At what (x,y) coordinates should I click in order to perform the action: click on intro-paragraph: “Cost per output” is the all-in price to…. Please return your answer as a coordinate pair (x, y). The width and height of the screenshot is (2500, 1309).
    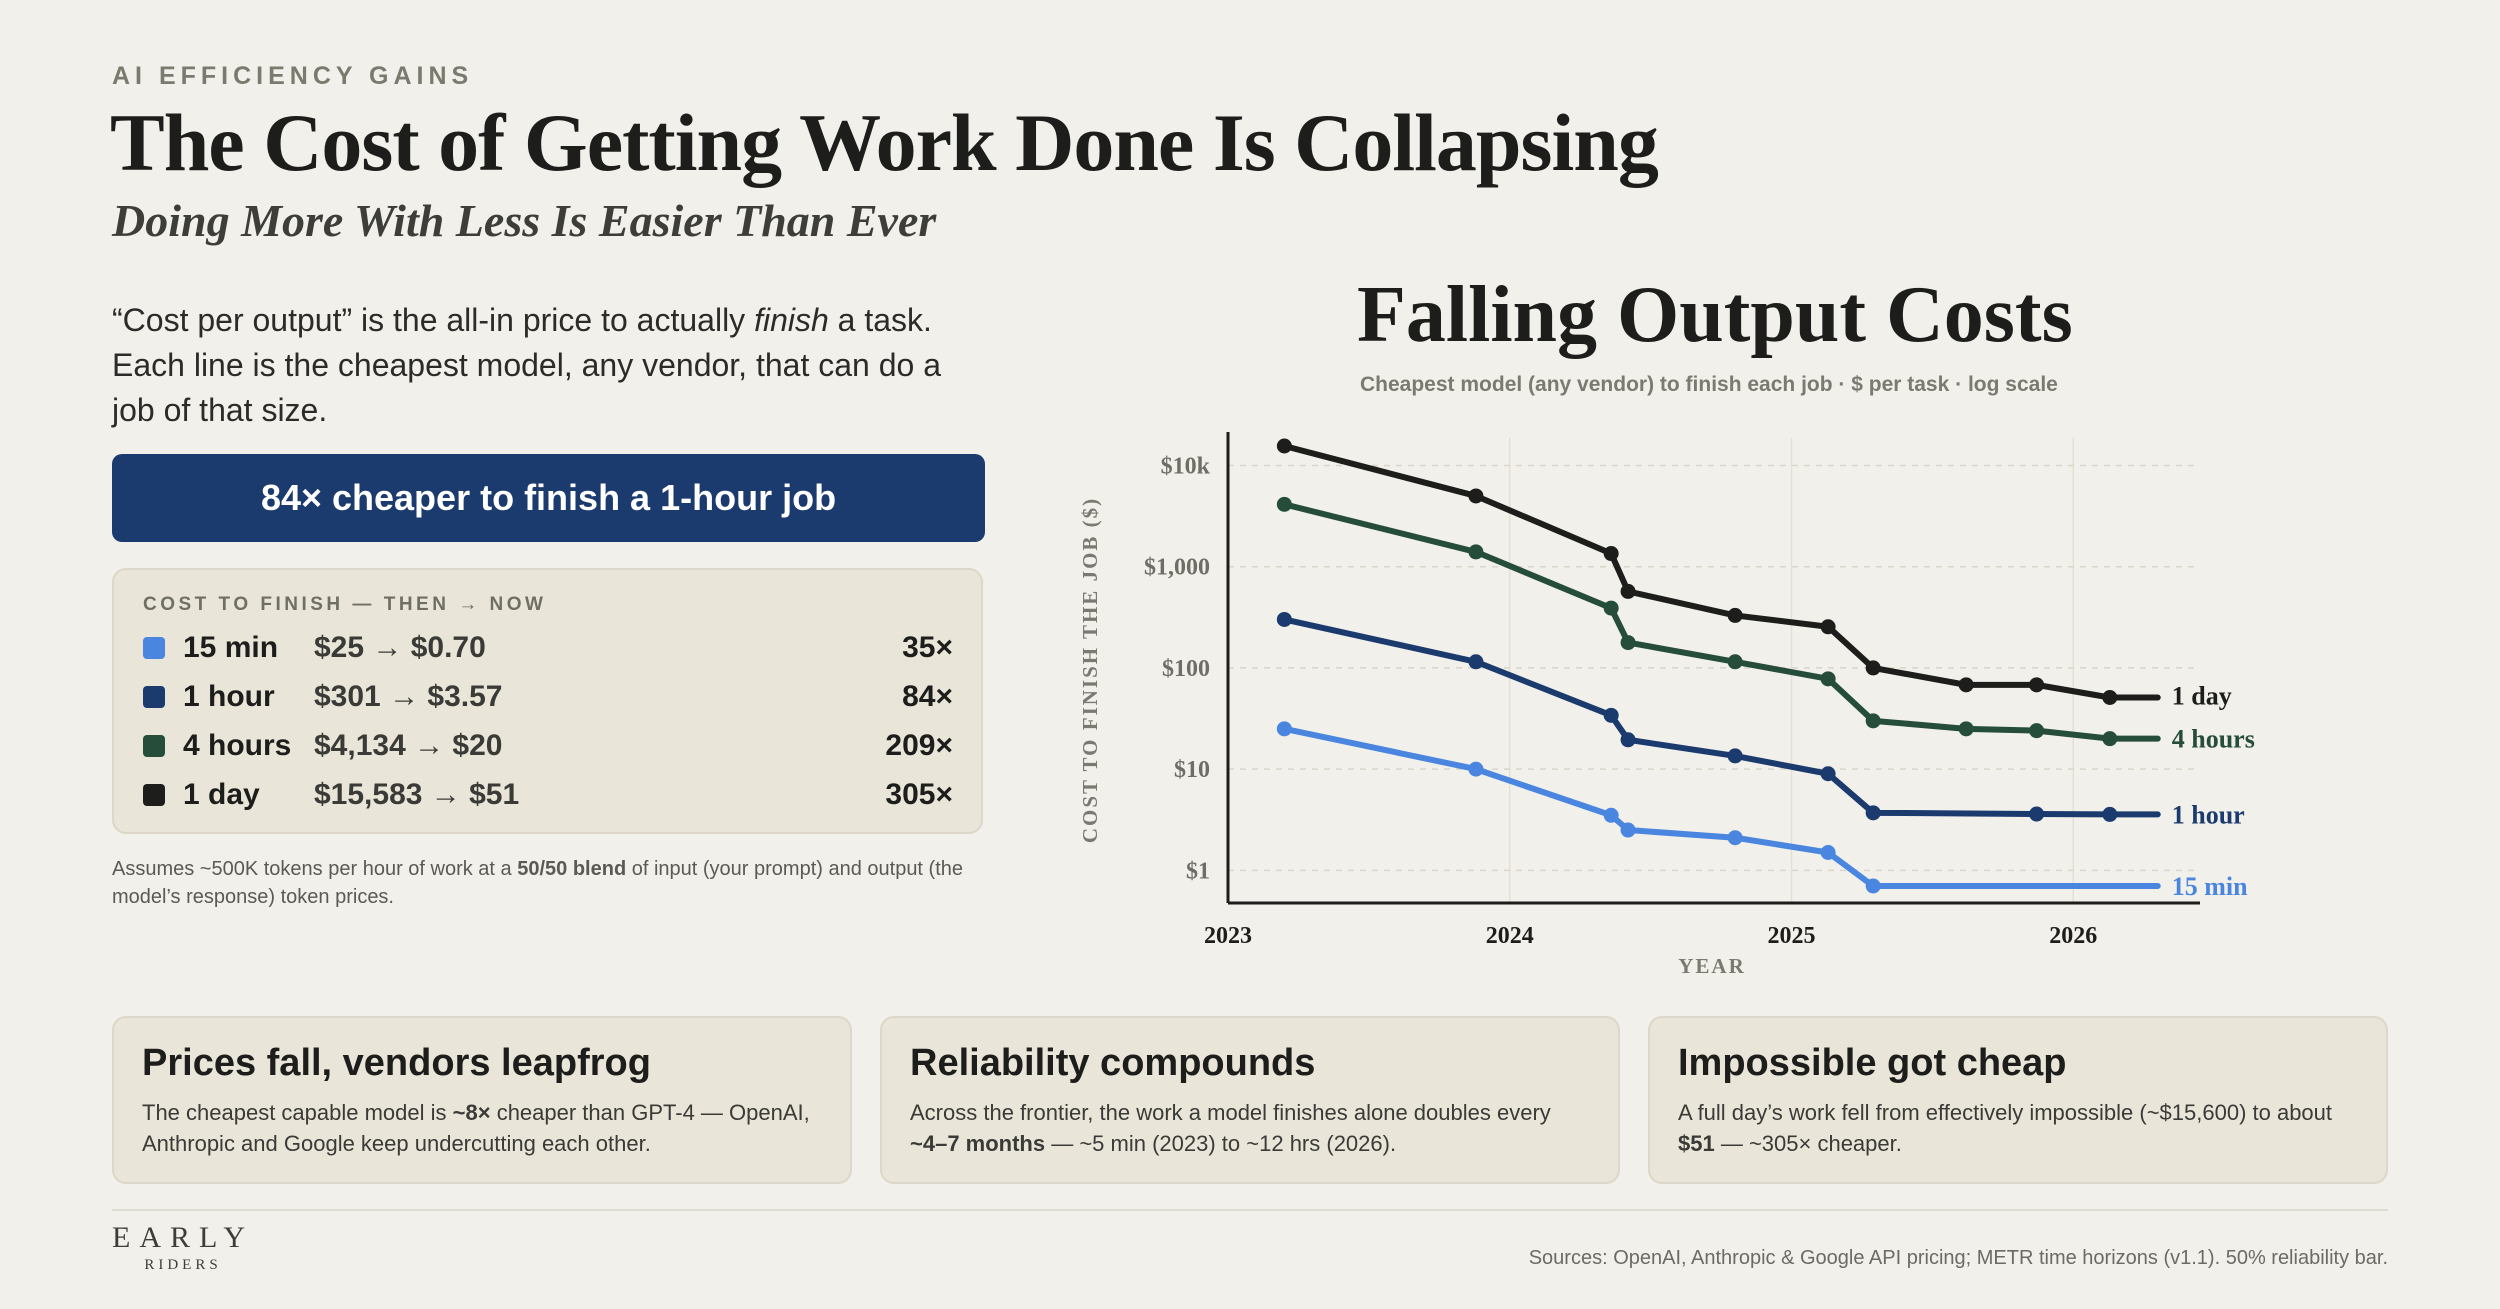
    Looking at the image, I should click on (552, 365).